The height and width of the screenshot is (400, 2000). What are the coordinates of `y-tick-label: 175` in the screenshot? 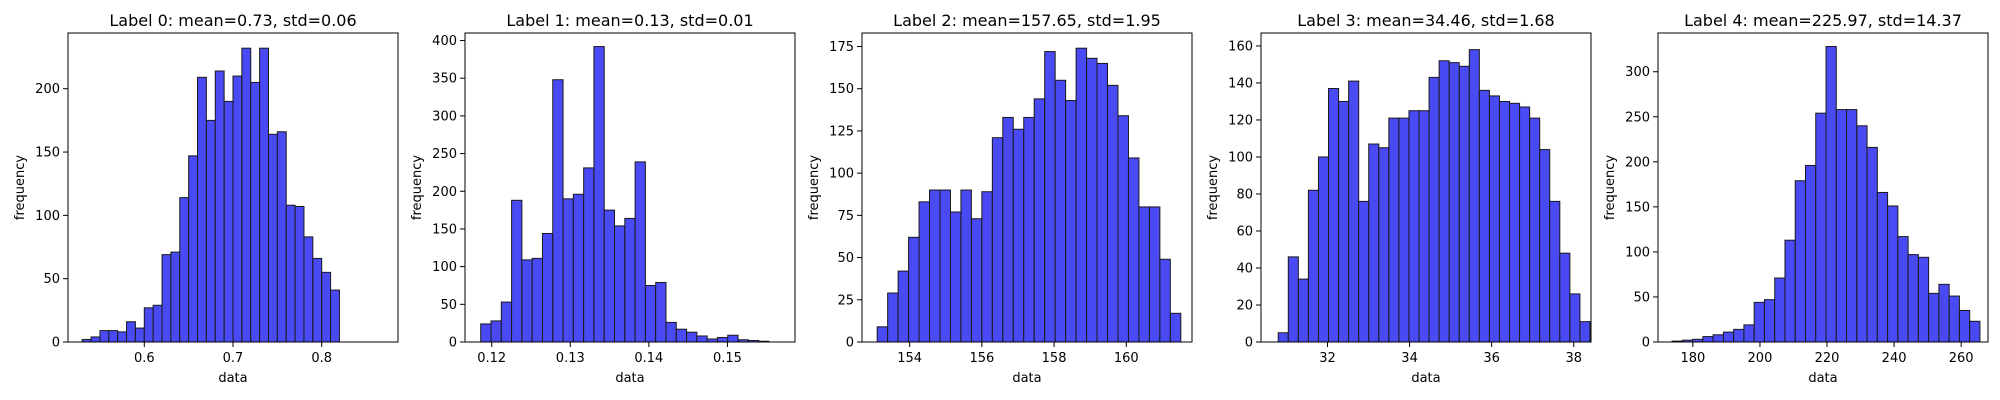 It's located at (841, 47).